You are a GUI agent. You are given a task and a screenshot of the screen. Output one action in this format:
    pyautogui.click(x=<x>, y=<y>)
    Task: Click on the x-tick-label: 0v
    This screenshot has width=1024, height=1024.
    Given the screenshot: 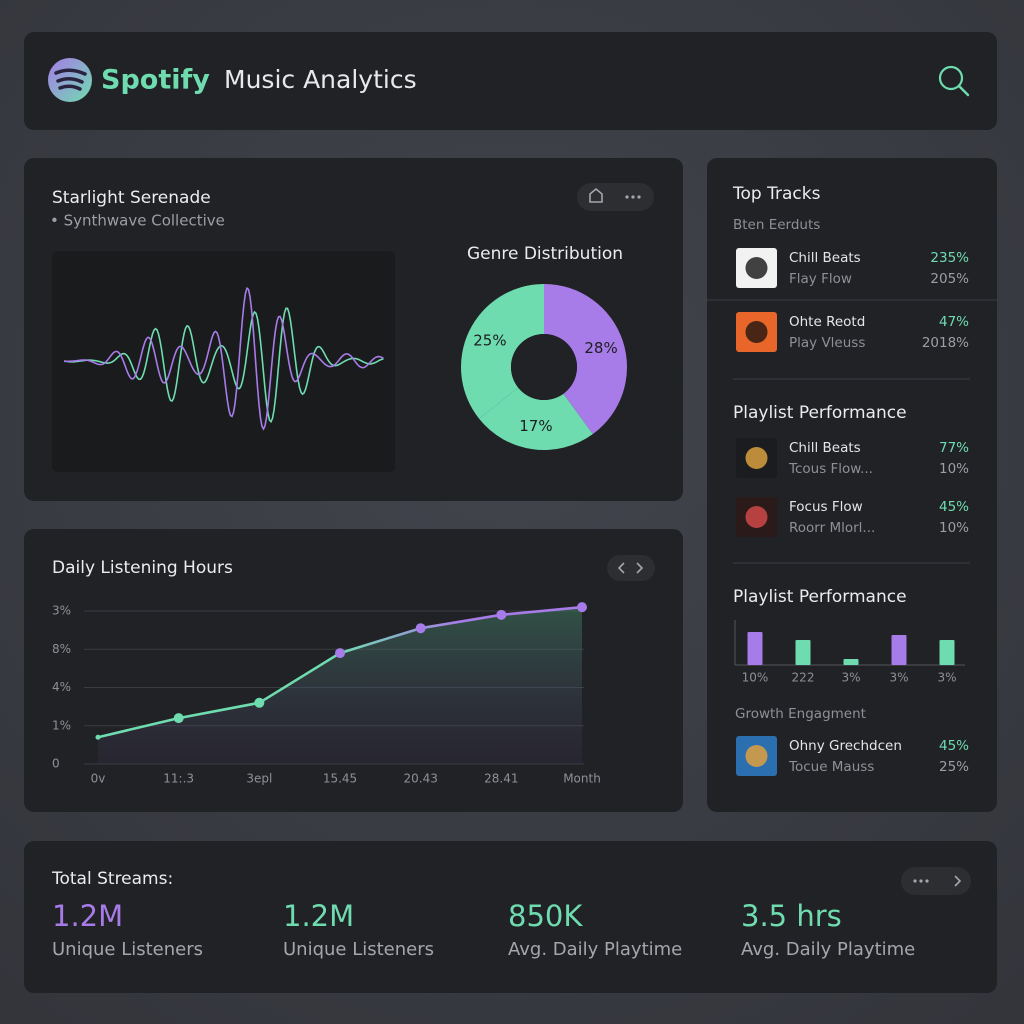 What is the action you would take?
    pyautogui.click(x=98, y=779)
    